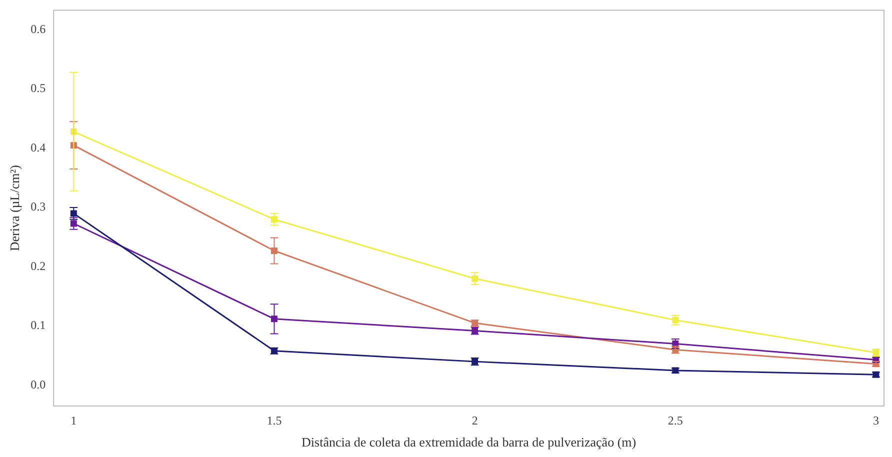  What do you see at coordinates (274, 251) in the screenshot?
I see `point` at bounding box center [274, 251].